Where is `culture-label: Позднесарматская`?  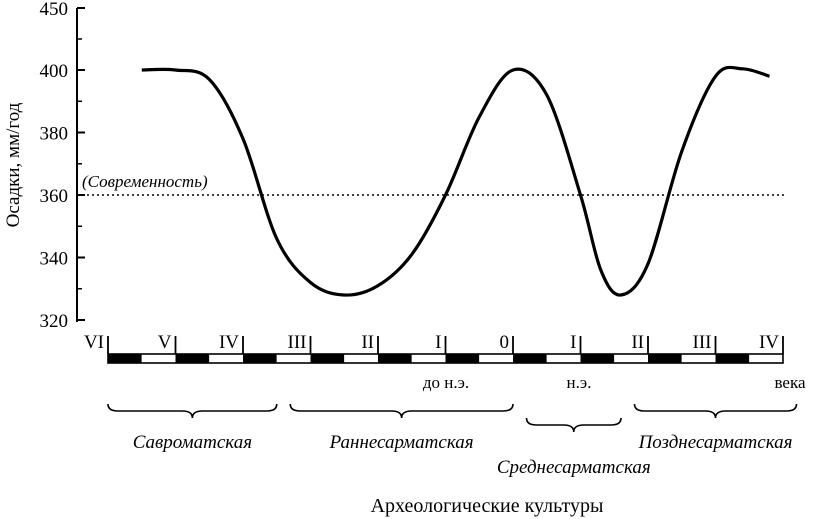 culture-label: Позднесарматская is located at coordinates (715, 442).